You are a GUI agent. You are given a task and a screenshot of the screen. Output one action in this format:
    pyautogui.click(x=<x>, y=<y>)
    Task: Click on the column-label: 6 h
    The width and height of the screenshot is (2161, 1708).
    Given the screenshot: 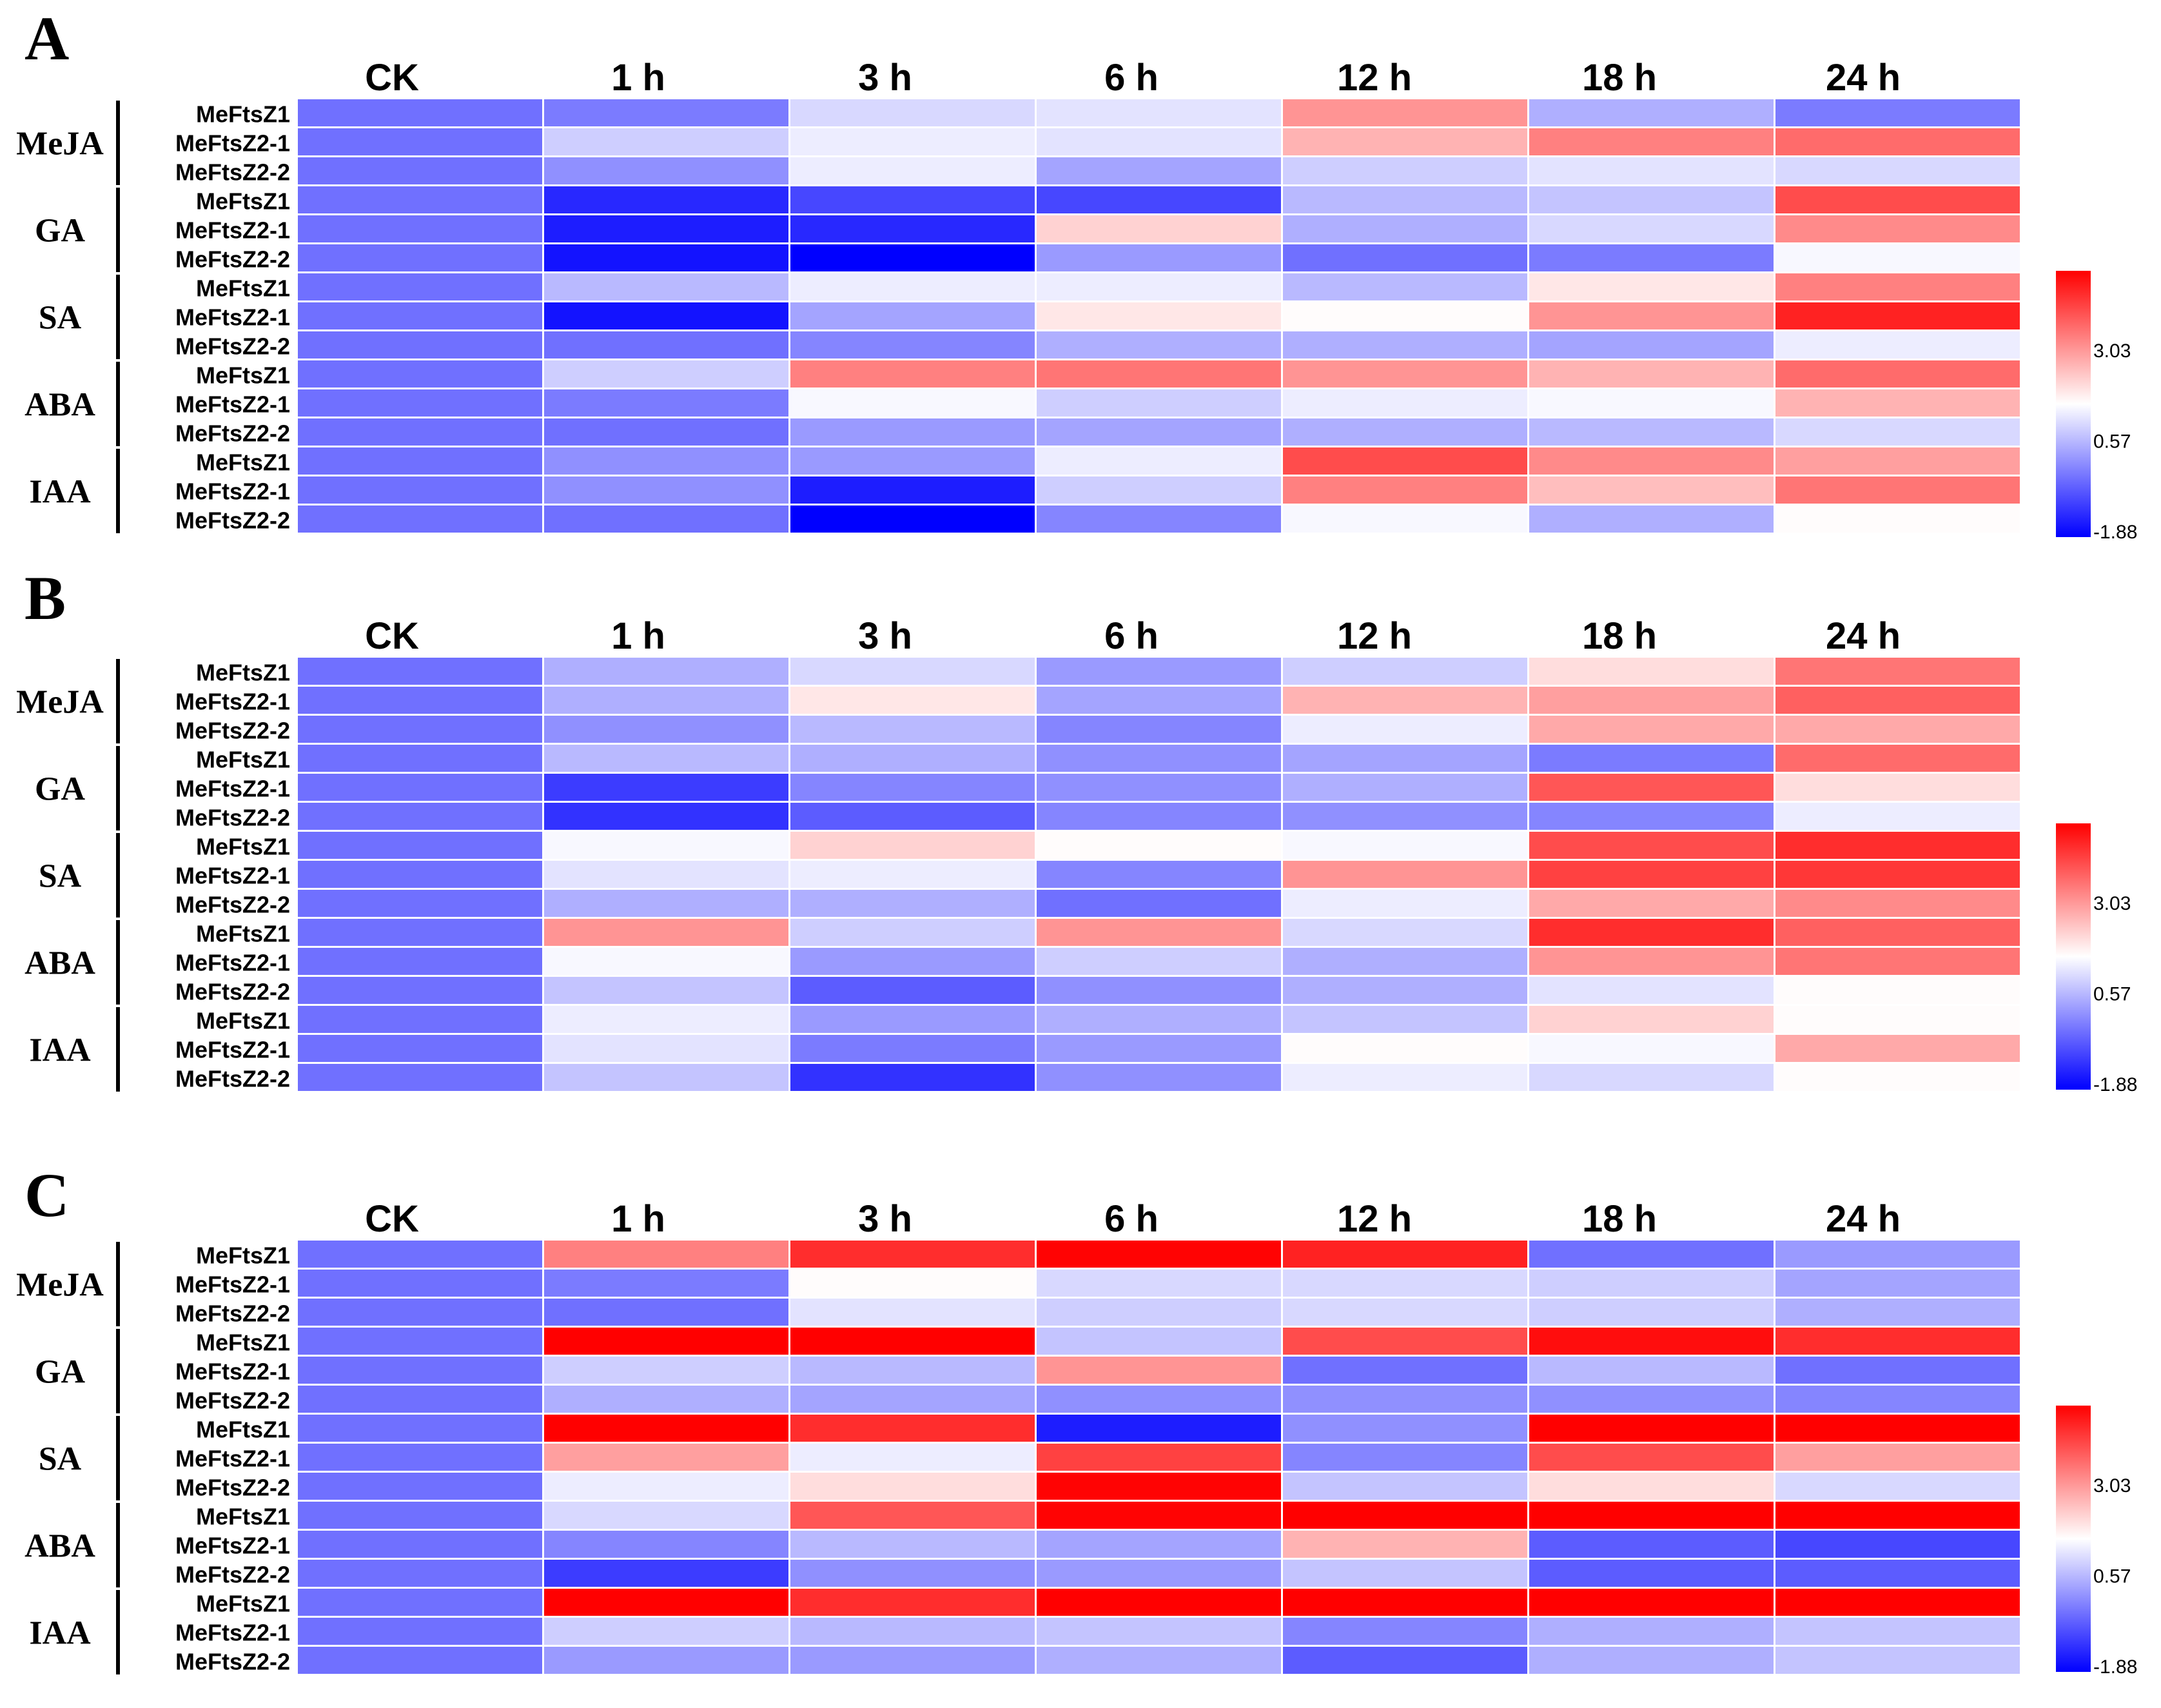 What is the action you would take?
    pyautogui.click(x=1131, y=1219)
    